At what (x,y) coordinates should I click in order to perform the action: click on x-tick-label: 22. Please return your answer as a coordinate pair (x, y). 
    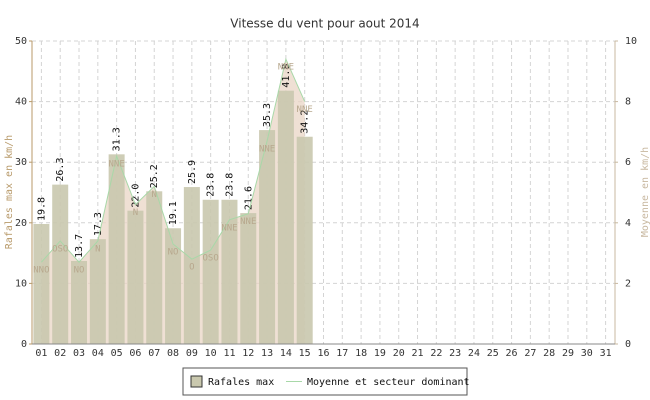
    Looking at the image, I should click on (436, 353).